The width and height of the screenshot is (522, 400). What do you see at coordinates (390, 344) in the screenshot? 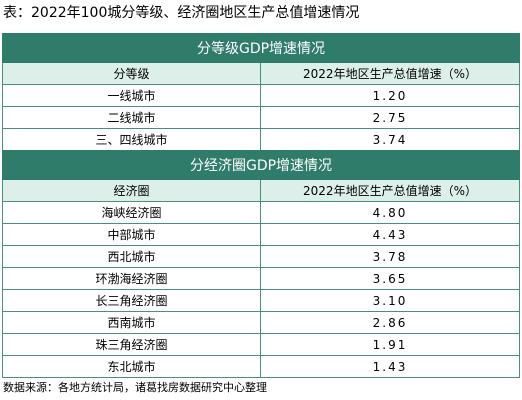
I see `row-value-cell: 1.91` at bounding box center [390, 344].